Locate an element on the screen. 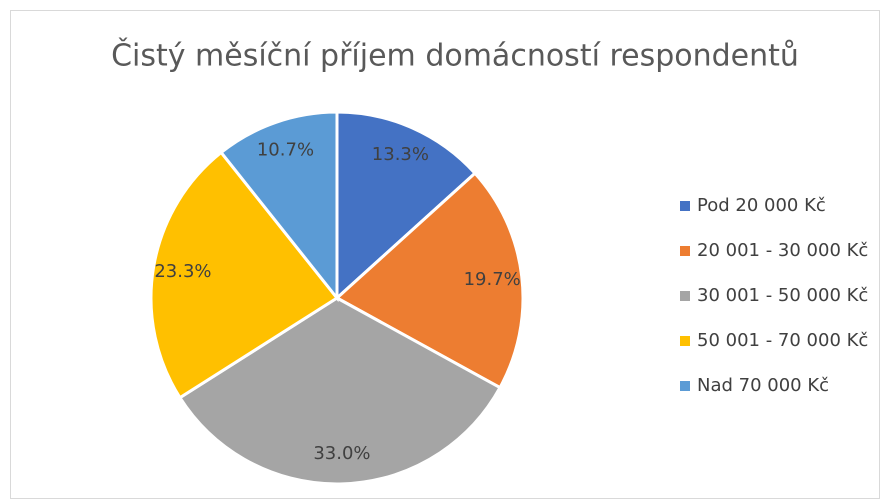 The width and height of the screenshot is (881, 499). legend-label: 20 001 - 30 000 Kč is located at coordinates (782, 250).